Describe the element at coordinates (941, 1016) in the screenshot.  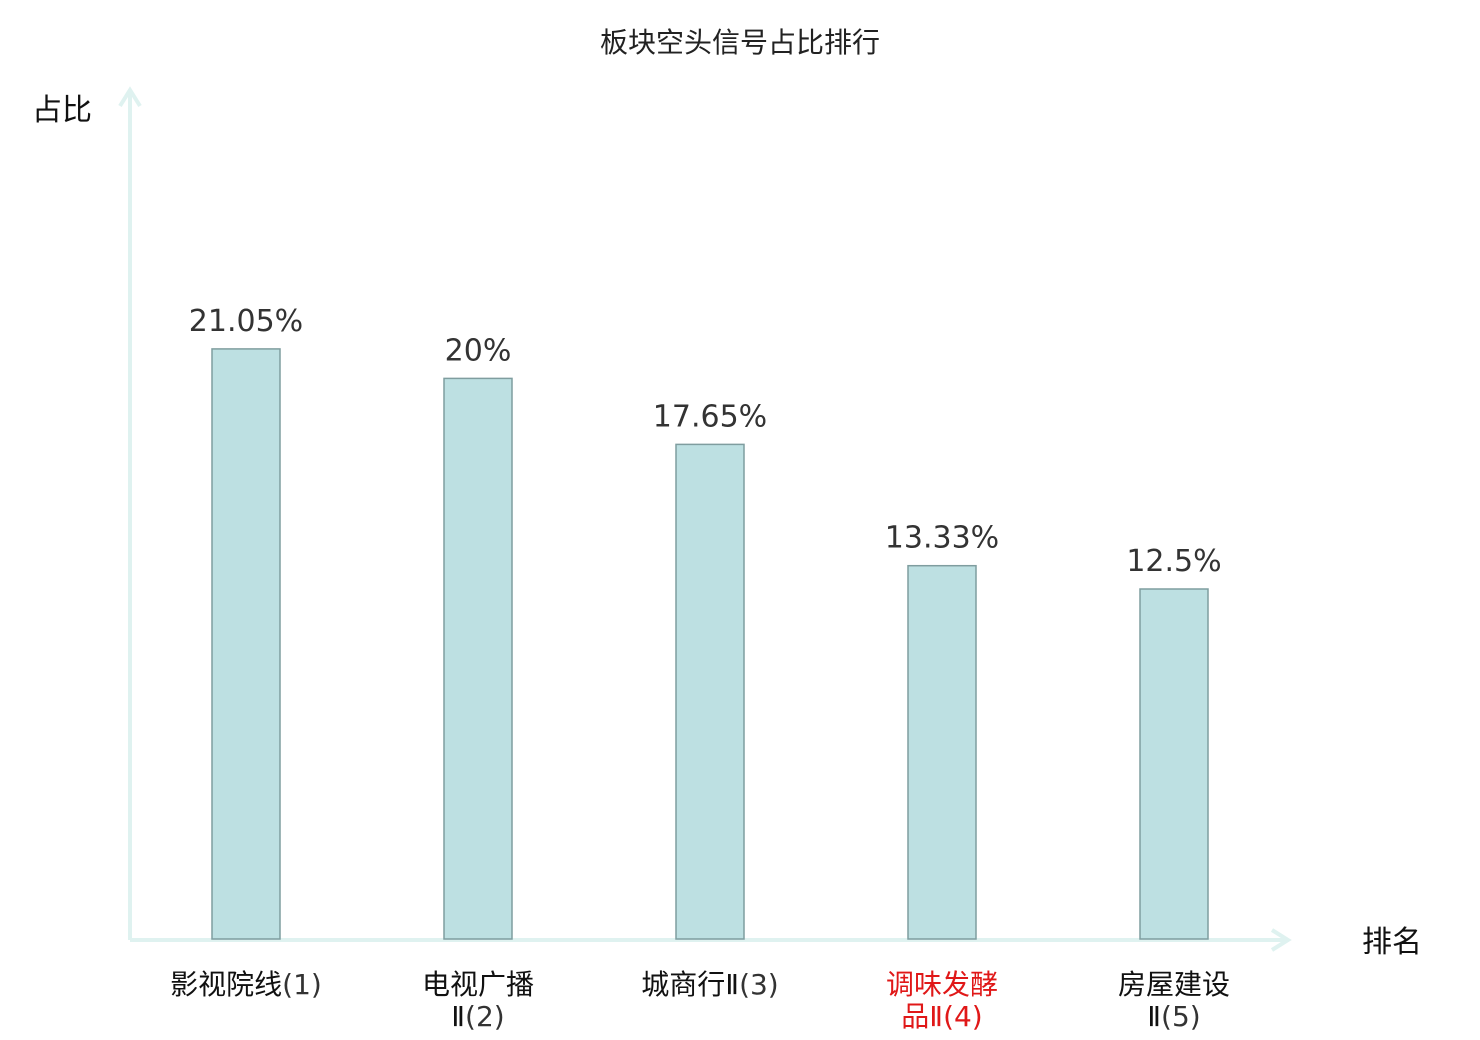
I see `category-label-line2: 品Ⅱ(4)` at that location.